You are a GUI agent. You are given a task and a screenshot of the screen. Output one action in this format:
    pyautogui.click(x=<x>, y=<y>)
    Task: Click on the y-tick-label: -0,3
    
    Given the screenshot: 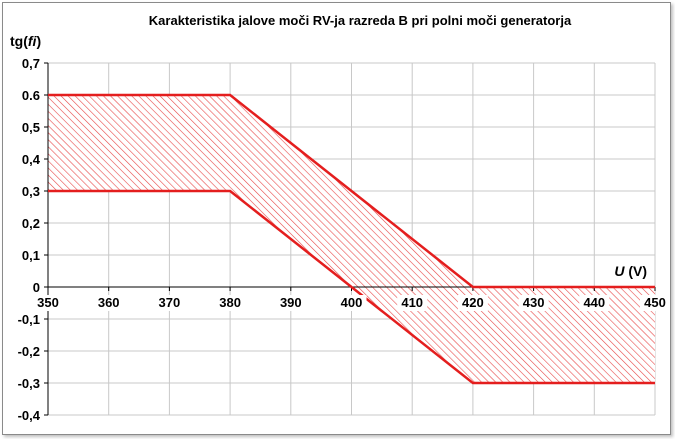 What is the action you would take?
    pyautogui.click(x=29, y=383)
    